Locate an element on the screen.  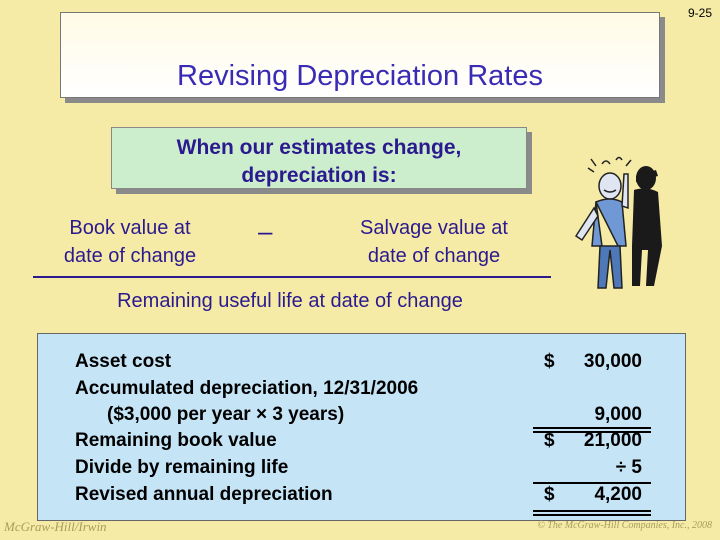
calc-label: Revised annual depreciation is located at coordinates (204, 494).